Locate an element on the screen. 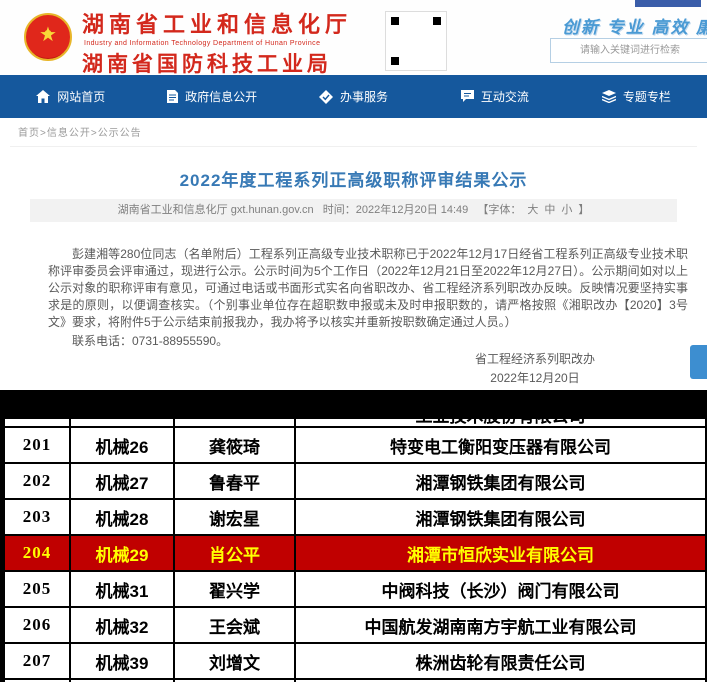 The image size is (707, 682). cell-company: 湘潭市恒欣实业有限公司 is located at coordinates (501, 553).